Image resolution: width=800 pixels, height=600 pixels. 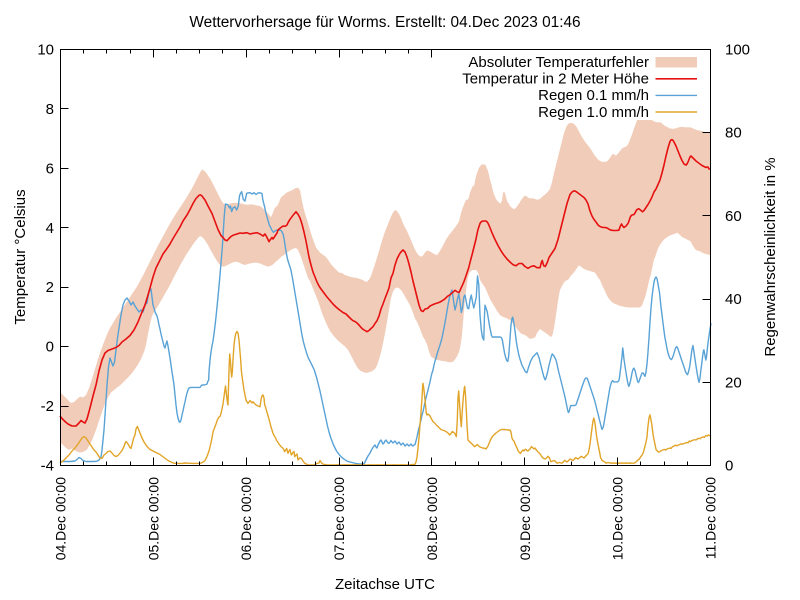 I want to click on svg-text: 07.Dec 00:00, so click(x=339, y=518).